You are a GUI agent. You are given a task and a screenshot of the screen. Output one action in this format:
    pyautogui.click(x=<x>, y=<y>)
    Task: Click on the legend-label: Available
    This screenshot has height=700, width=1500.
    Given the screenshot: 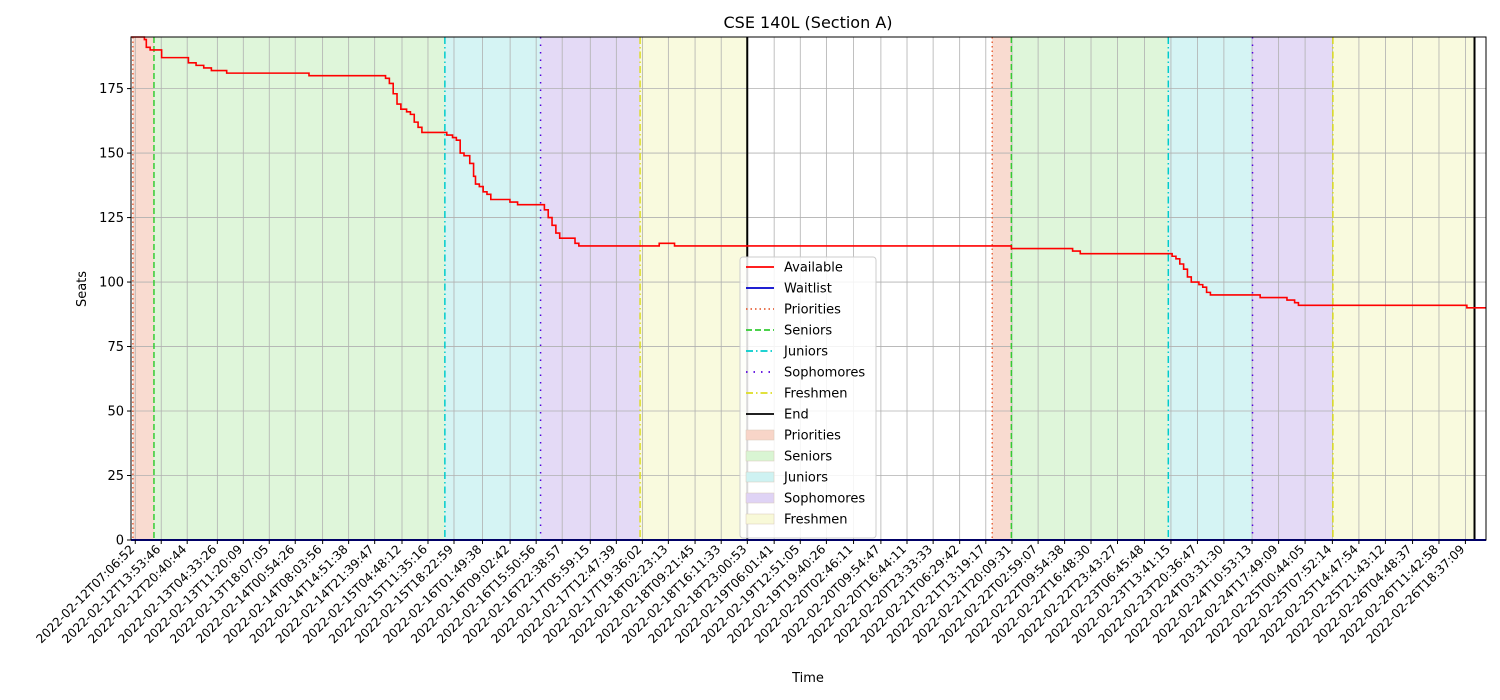 What is the action you would take?
    pyautogui.click(x=813, y=268)
    